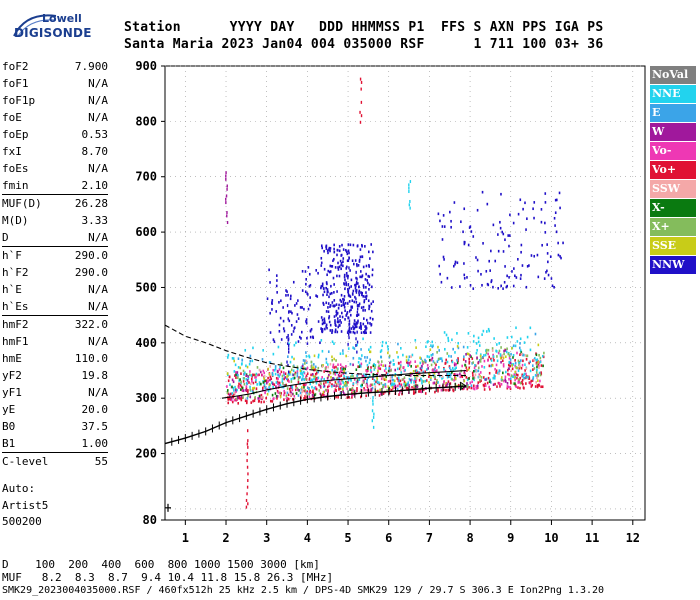 This screenshot has width=700, height=600. What do you see at coordinates (12, 358) in the screenshot?
I see `param-label: hmE` at bounding box center [12, 358].